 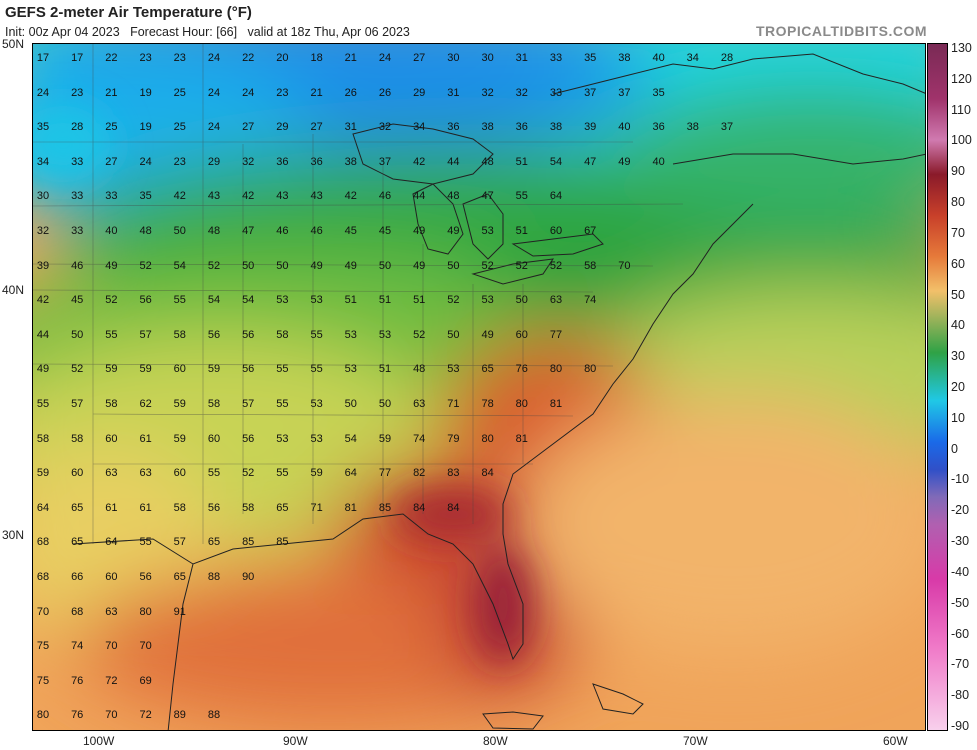 What do you see at coordinates (350, 127) in the screenshot?
I see `temperature-value: 31` at bounding box center [350, 127].